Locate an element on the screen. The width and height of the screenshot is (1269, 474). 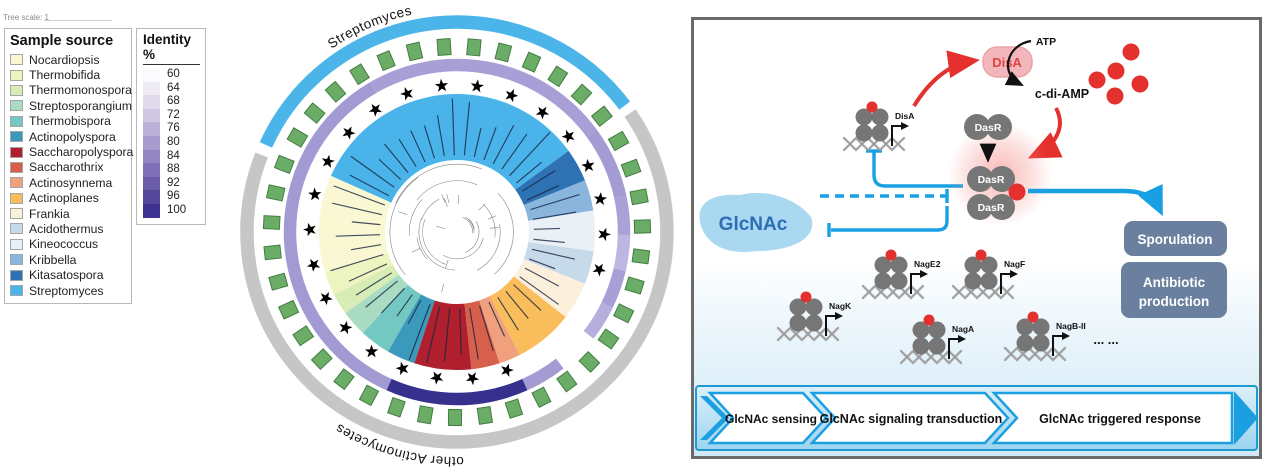
sector-thermobifida is located at coordinates (359, 274).